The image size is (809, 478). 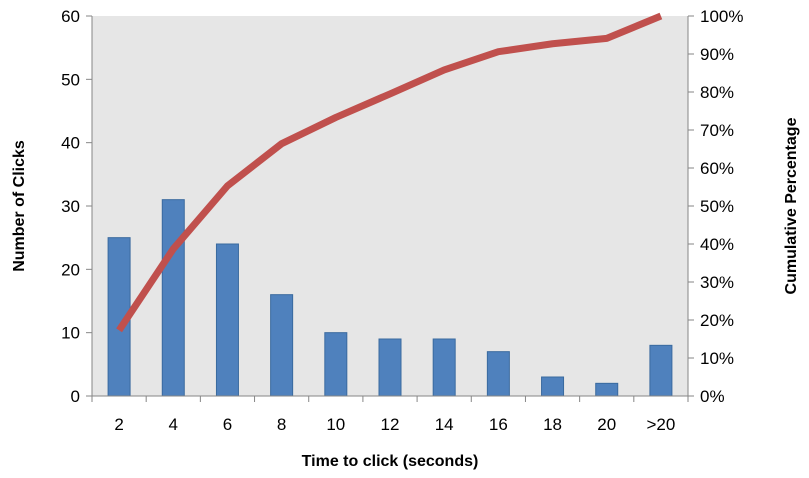 I want to click on x-axis-title: Time to click (seconds), so click(x=390, y=461).